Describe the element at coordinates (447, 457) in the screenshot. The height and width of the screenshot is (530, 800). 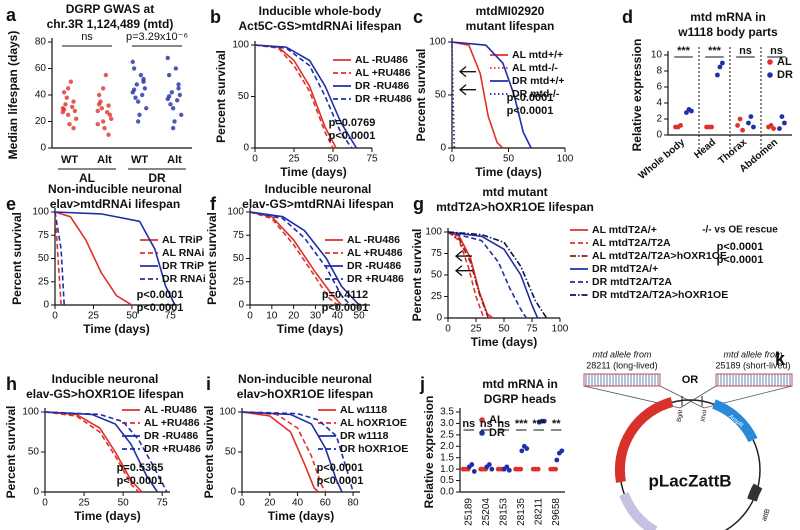
I see `y-tick-label: 1.5` at that location.